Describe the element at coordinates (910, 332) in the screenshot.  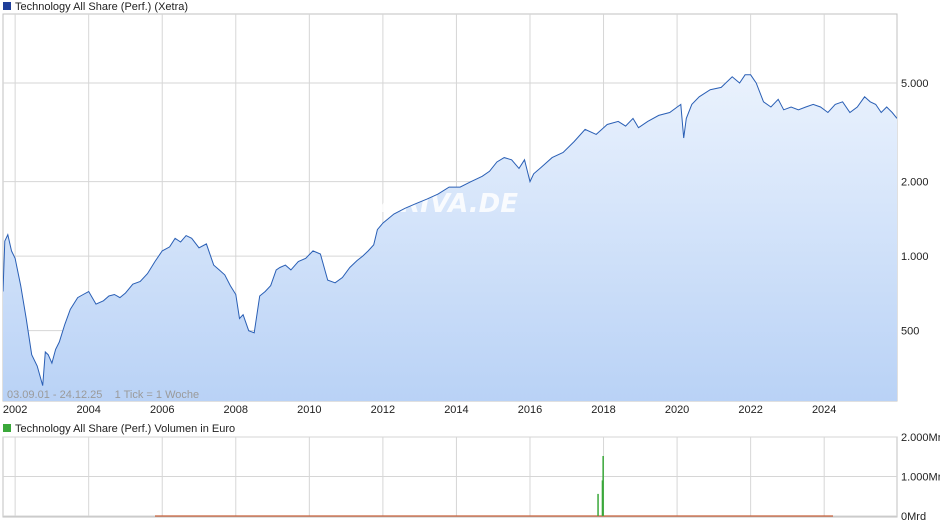
I see `price-y-tick-label: 500` at that location.